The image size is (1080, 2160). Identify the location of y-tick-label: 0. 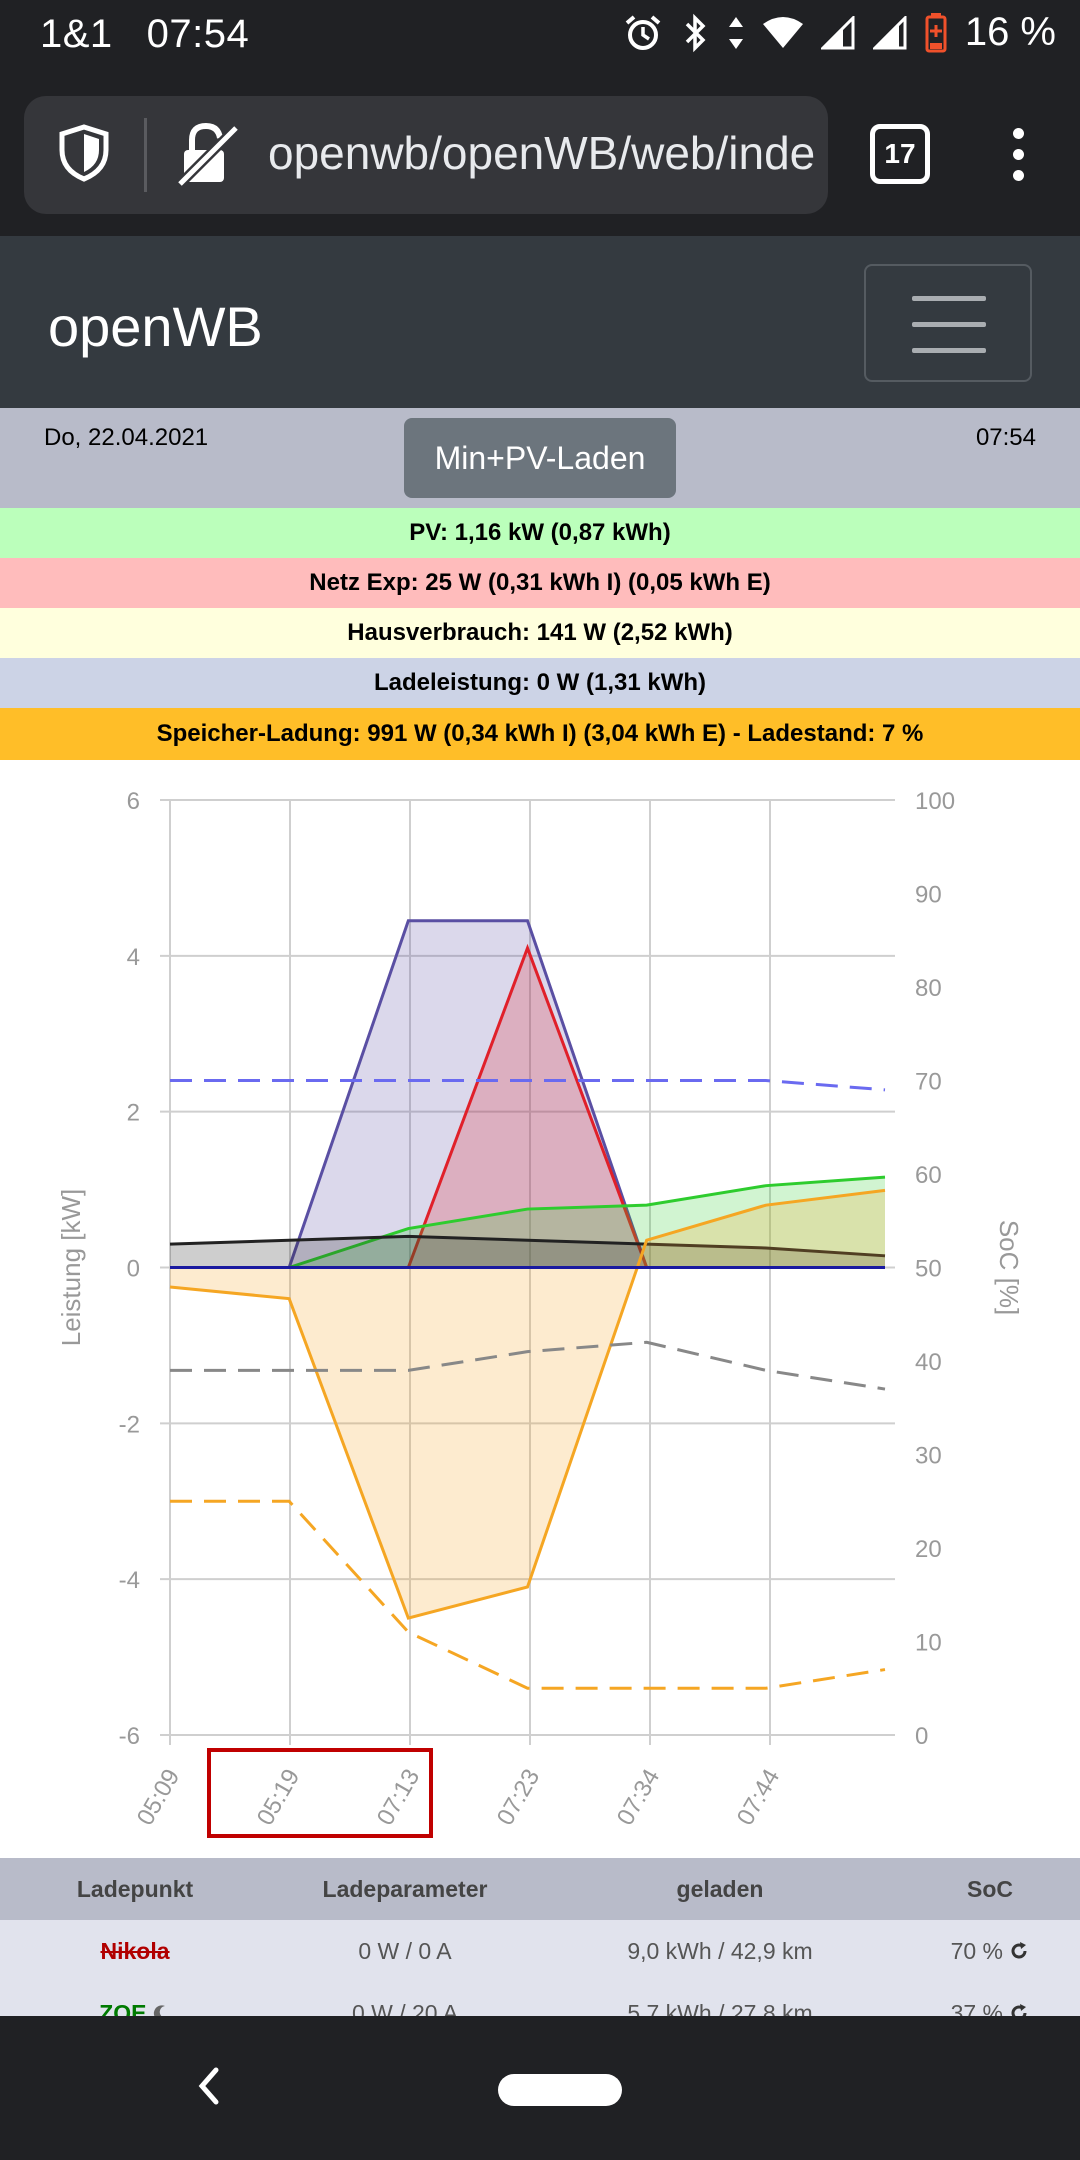
(133, 1269).